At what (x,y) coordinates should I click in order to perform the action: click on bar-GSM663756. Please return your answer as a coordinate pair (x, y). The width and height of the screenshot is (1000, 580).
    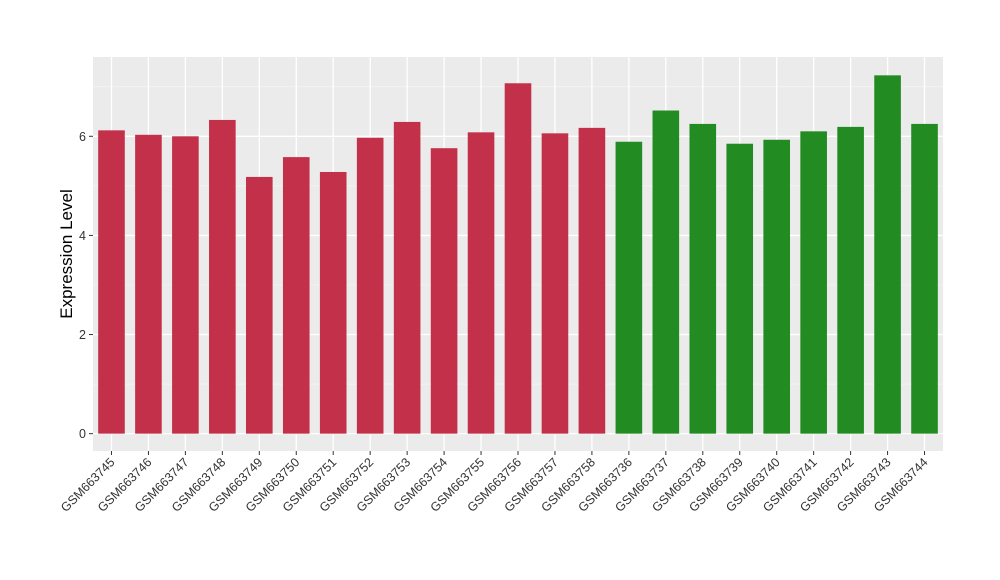
    Looking at the image, I should click on (518, 258).